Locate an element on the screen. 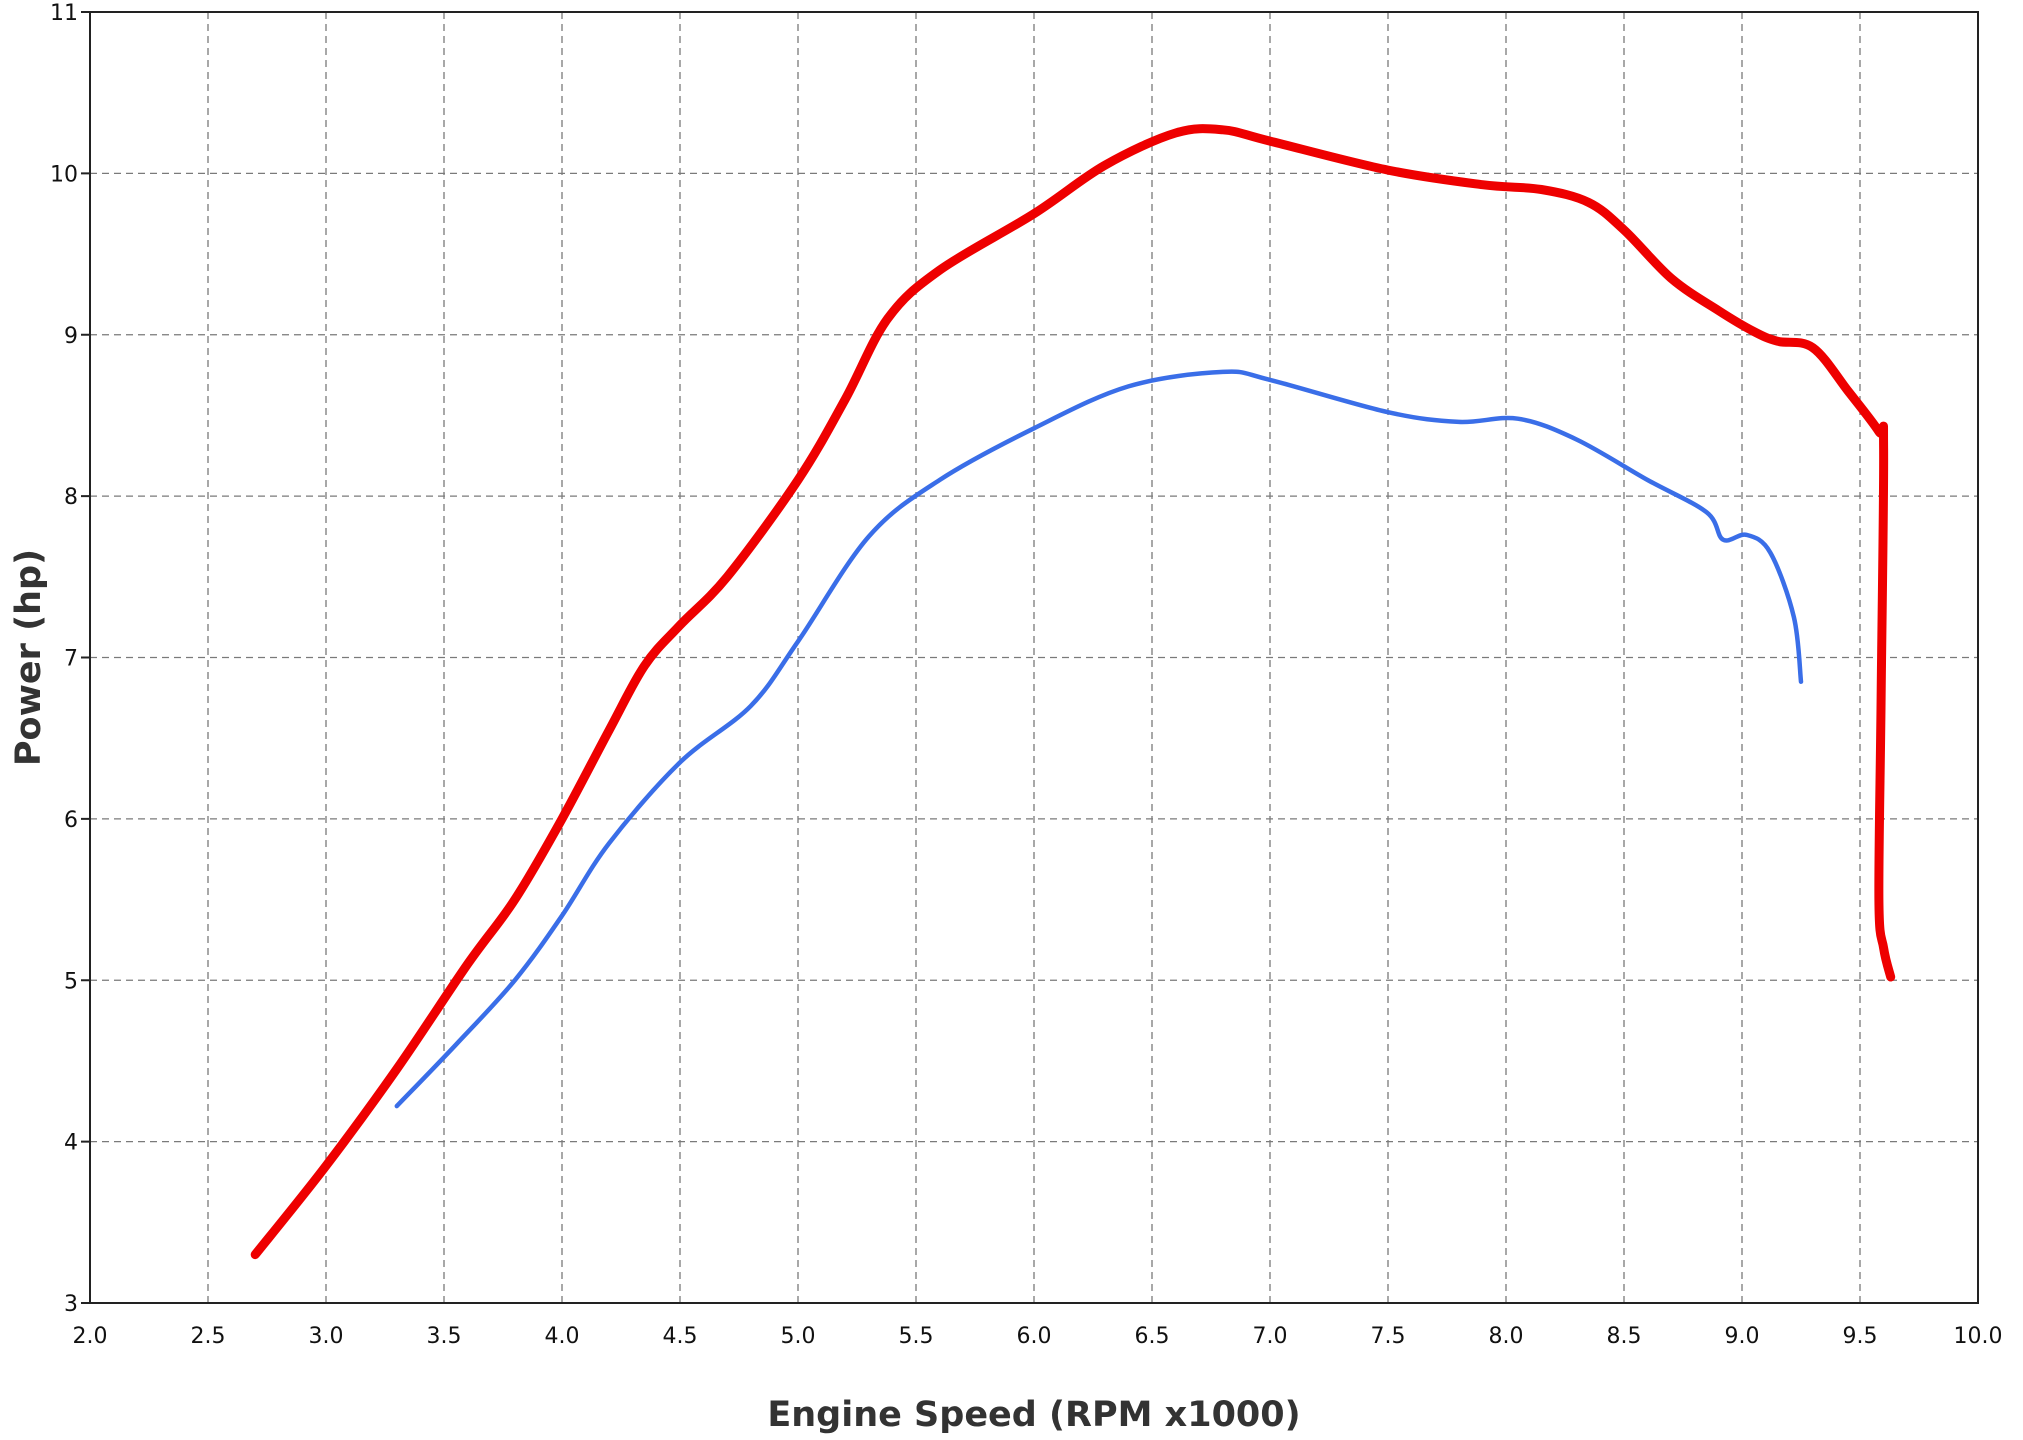 The width and height of the screenshot is (2023, 1440). x-tick-label: 9.0 is located at coordinates (1742, 1336).